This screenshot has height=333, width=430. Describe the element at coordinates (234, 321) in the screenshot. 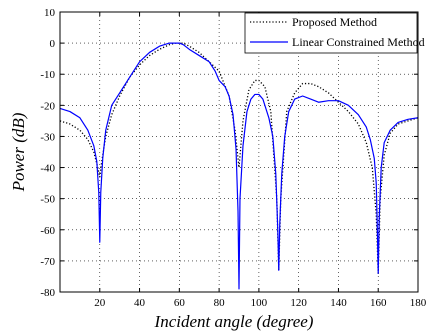

I see `x-axis-title: Incident angle (degree)` at that location.